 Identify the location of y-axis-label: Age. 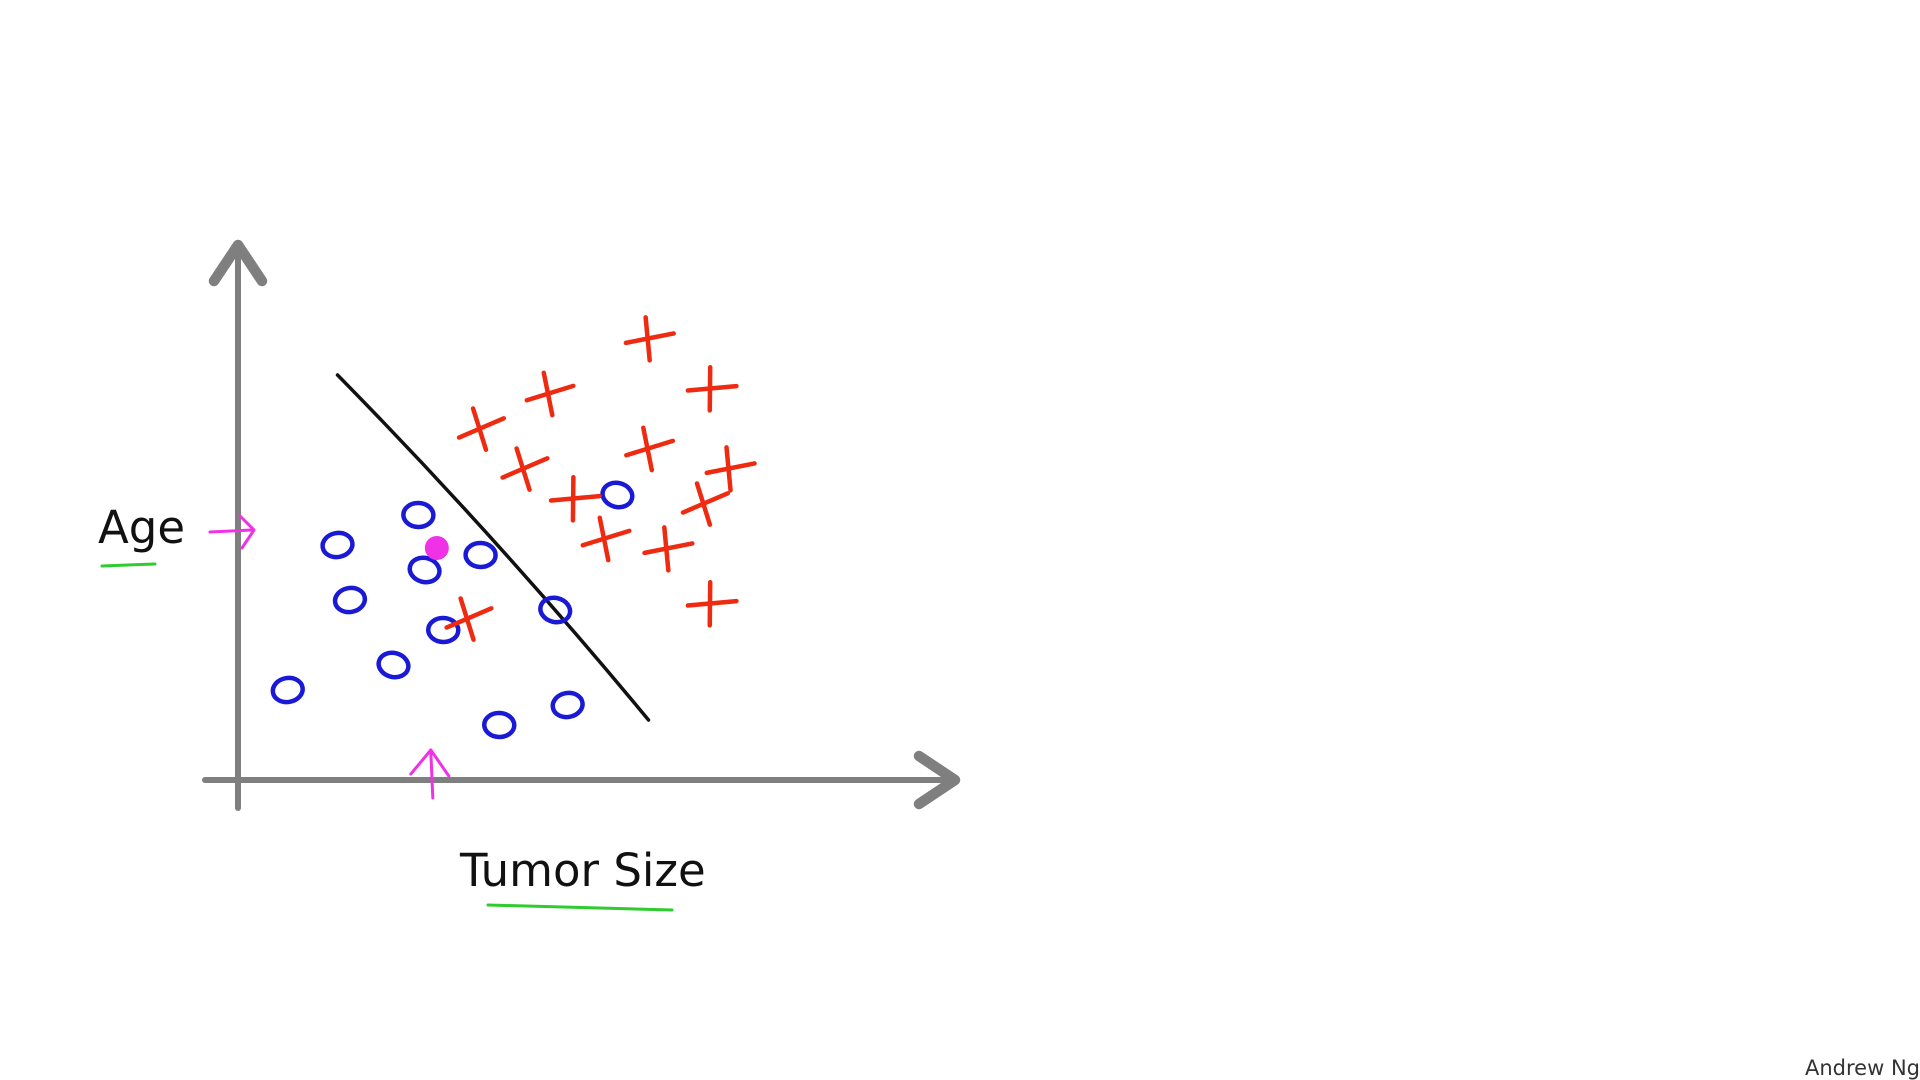
(142, 527).